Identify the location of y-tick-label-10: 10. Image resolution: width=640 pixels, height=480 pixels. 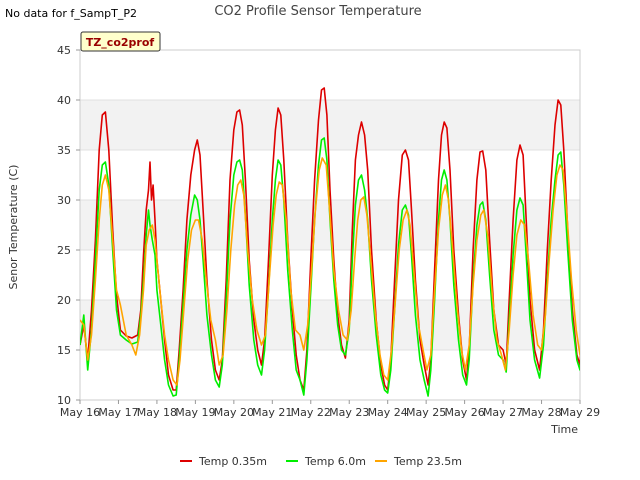
(64, 400).